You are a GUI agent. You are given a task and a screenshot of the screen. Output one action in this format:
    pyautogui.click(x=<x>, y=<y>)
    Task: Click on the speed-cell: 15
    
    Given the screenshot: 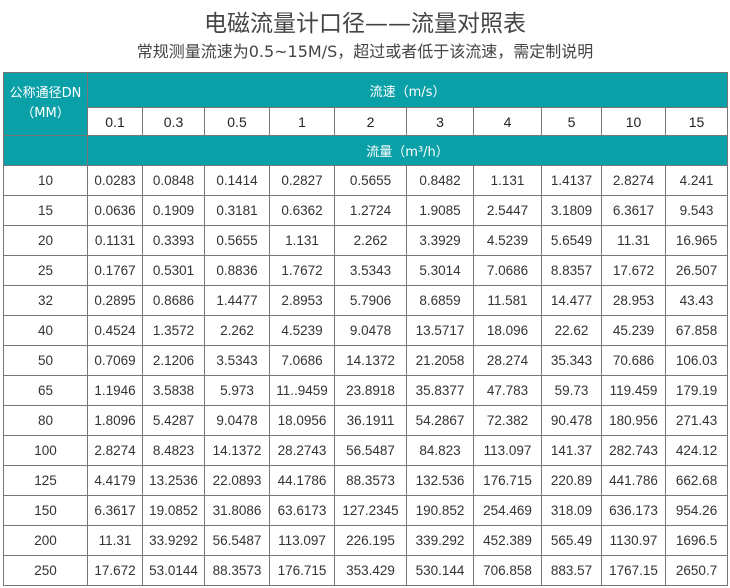 What is the action you would take?
    pyautogui.click(x=696, y=121)
    